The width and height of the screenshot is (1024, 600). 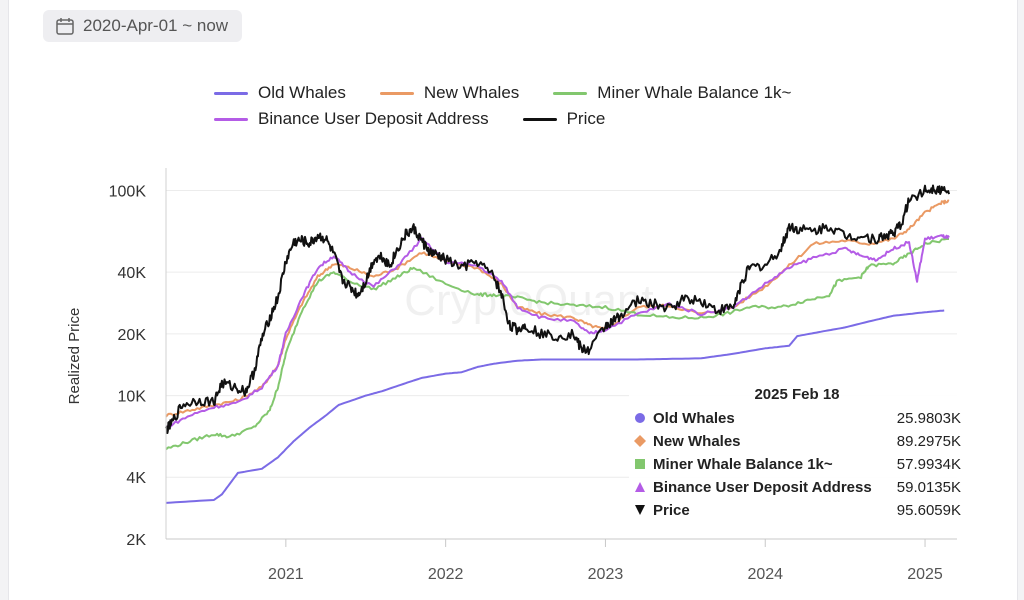 What do you see at coordinates (446, 574) in the screenshot?
I see `x-tick-label: 2022` at bounding box center [446, 574].